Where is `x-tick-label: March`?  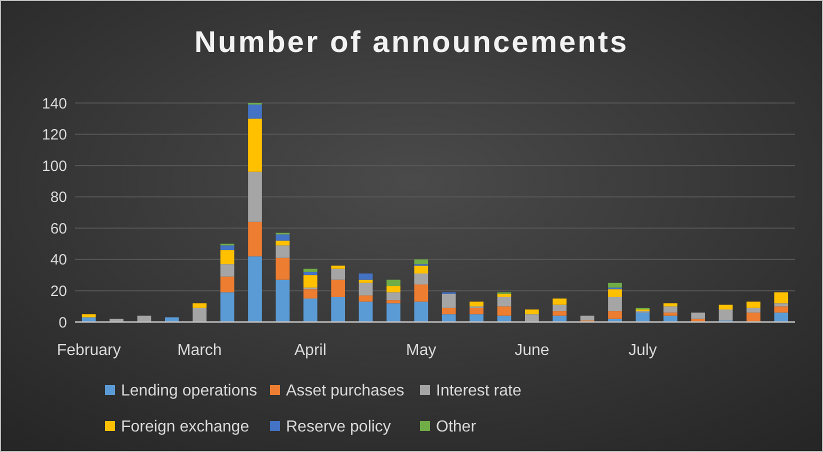 x-tick-label: March is located at coordinates (199, 350).